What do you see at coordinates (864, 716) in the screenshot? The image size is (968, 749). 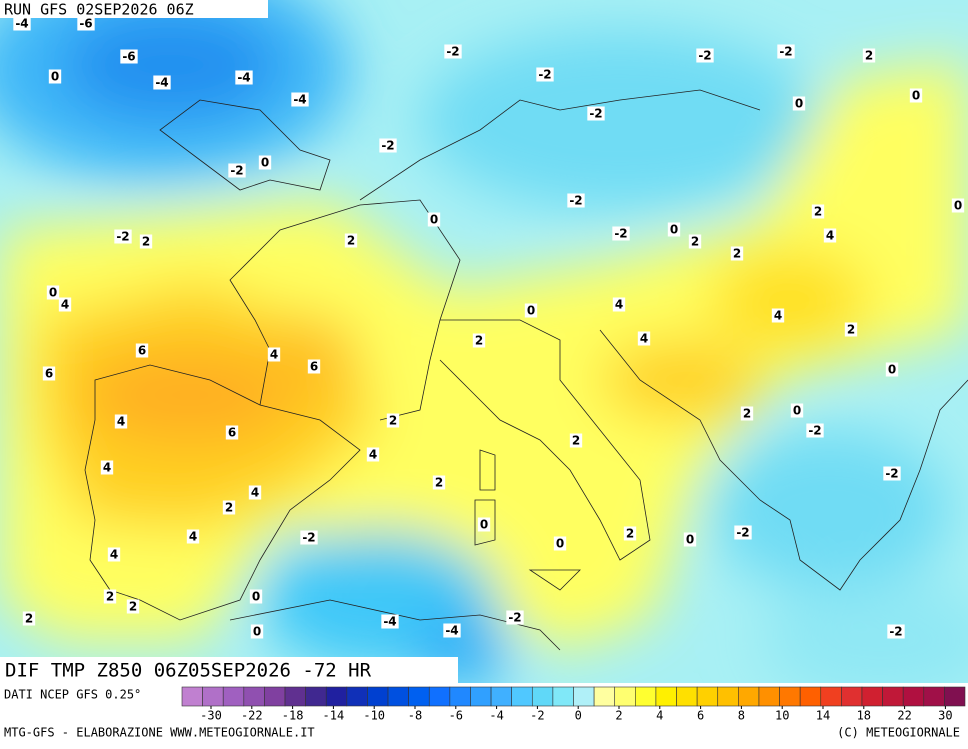 I see `legend-tick-label: 18` at bounding box center [864, 716].